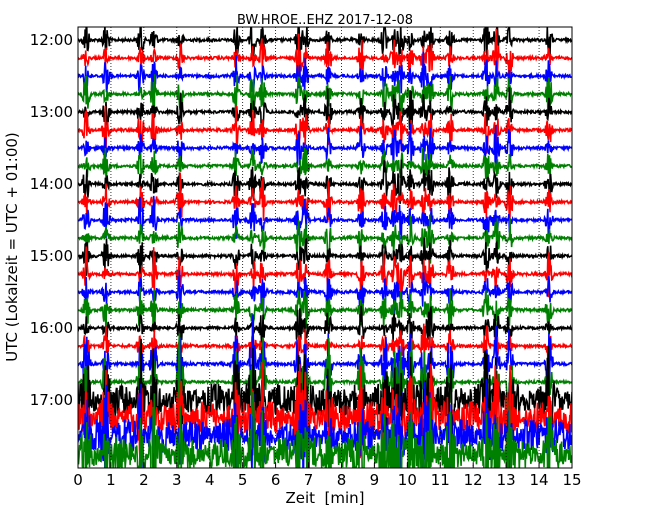  What do you see at coordinates (473, 480) in the screenshot?
I see `x-tick-label: 12` at bounding box center [473, 480].